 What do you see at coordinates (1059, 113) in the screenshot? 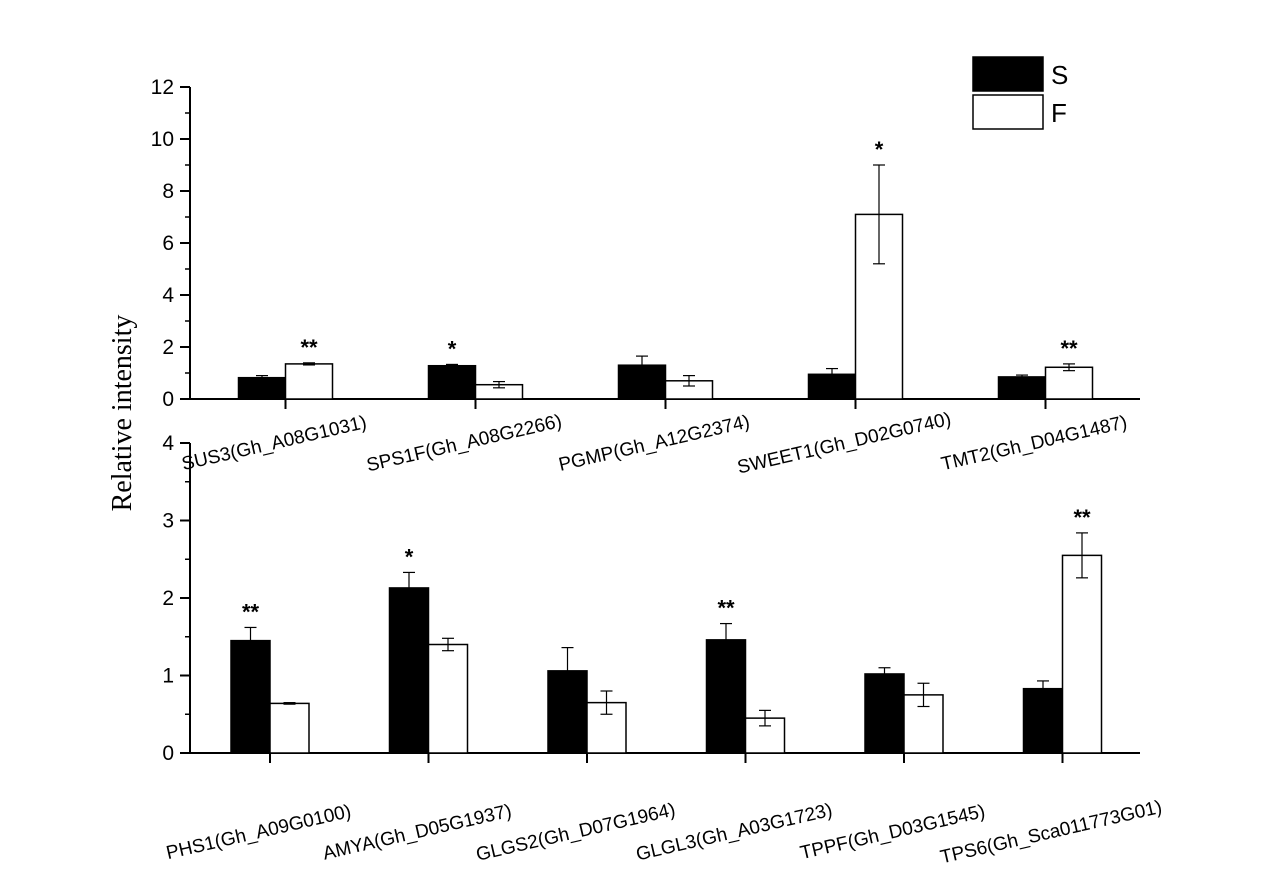
I see `legend-label-f: F` at bounding box center [1059, 113].